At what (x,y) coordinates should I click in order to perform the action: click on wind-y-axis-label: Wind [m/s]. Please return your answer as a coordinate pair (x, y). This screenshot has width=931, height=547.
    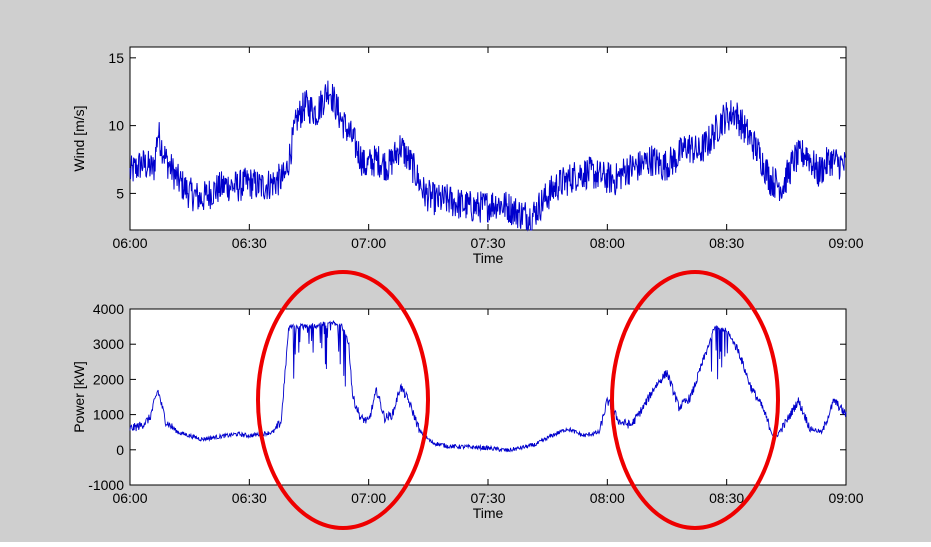
    Looking at the image, I should click on (79, 138).